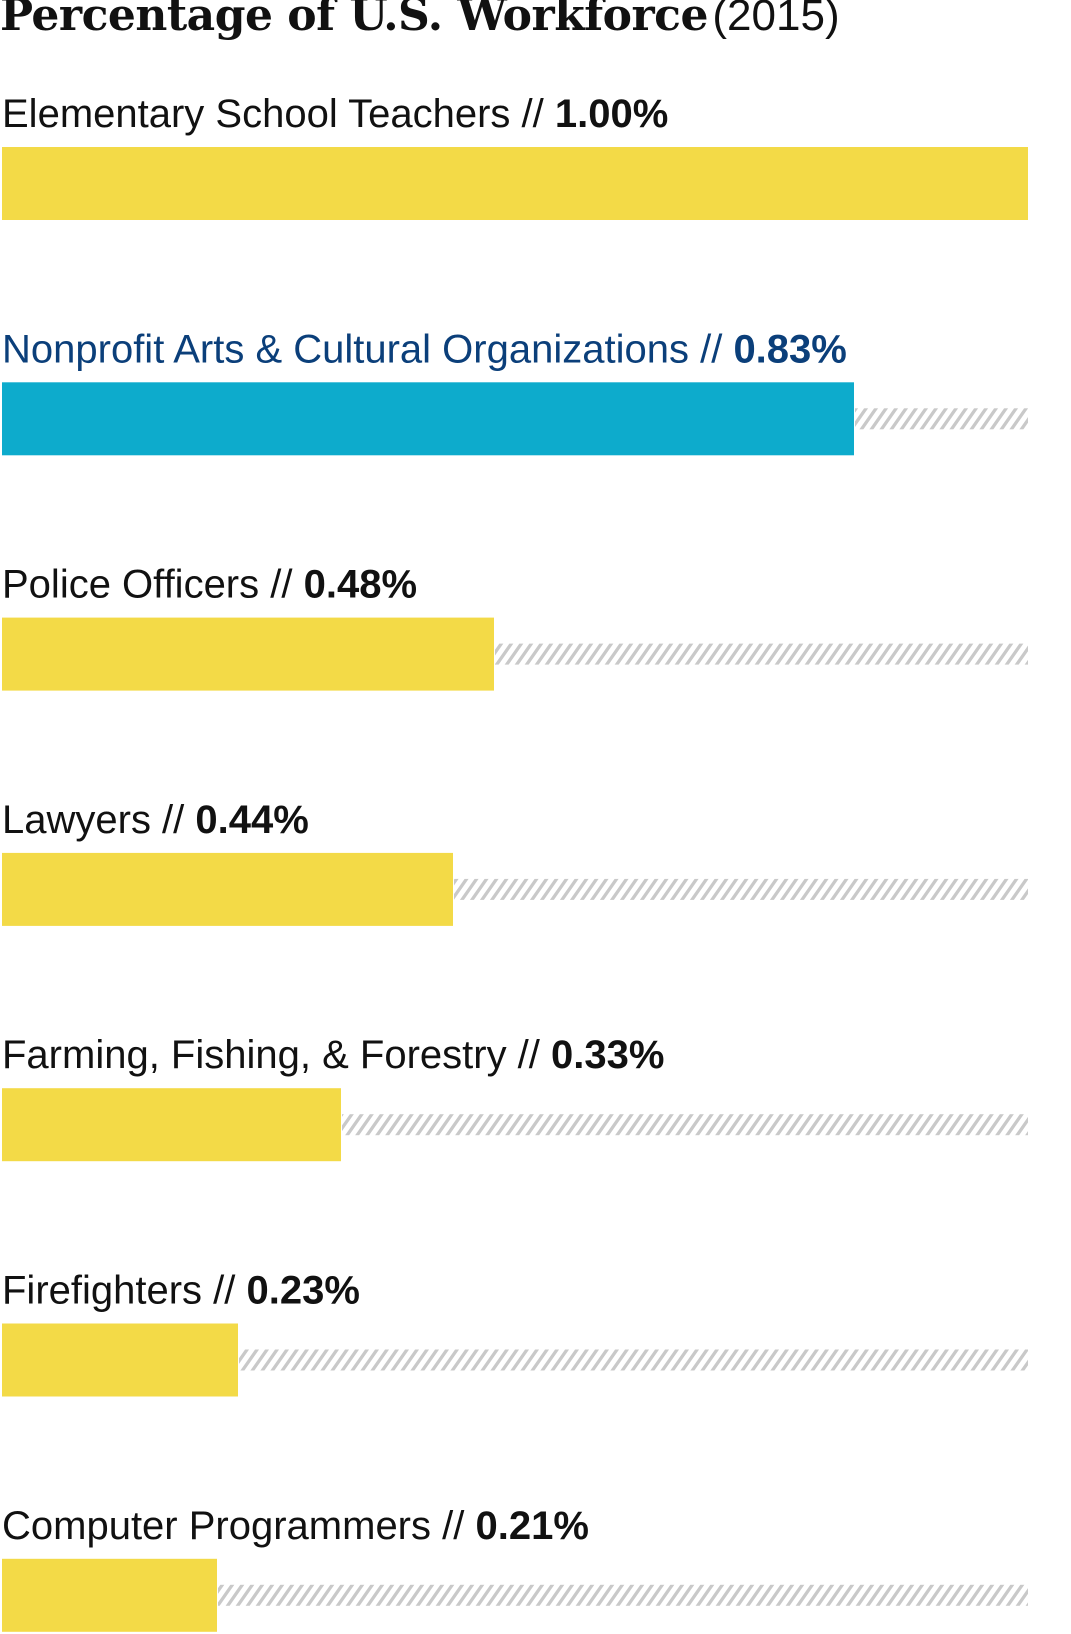 The width and height of the screenshot is (1071, 1634). I want to click on bar-label: Firefighters // 0.23%, so click(181, 1291).